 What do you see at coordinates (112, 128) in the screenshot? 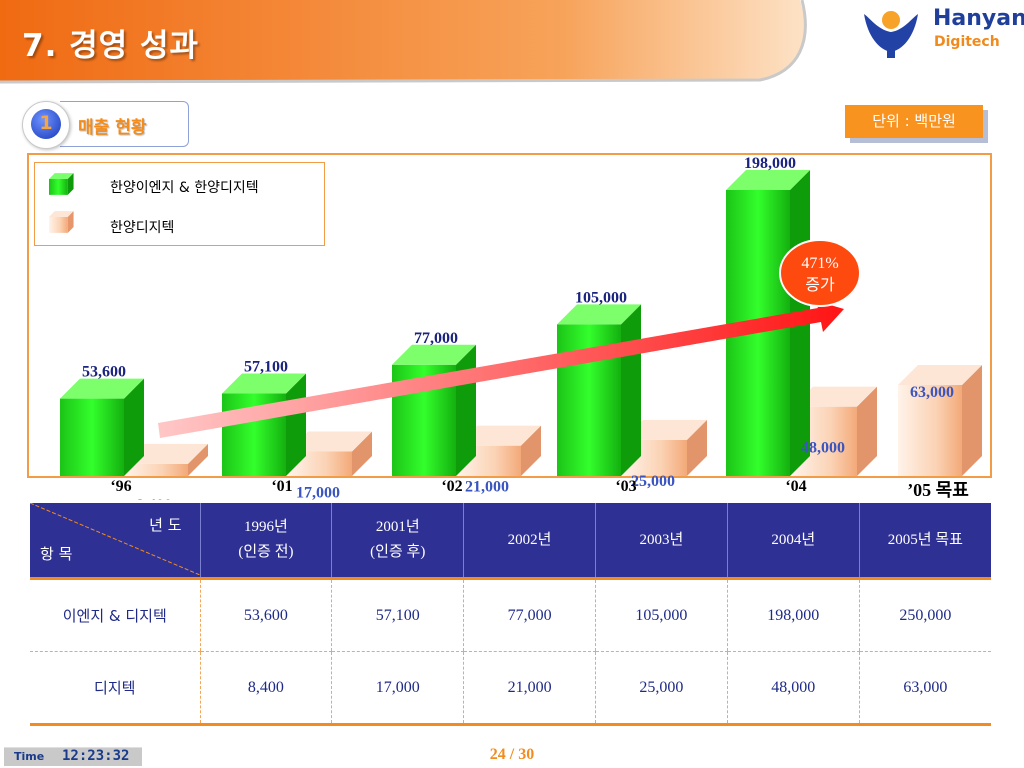
I see `section-title: 매출 현황` at bounding box center [112, 128].